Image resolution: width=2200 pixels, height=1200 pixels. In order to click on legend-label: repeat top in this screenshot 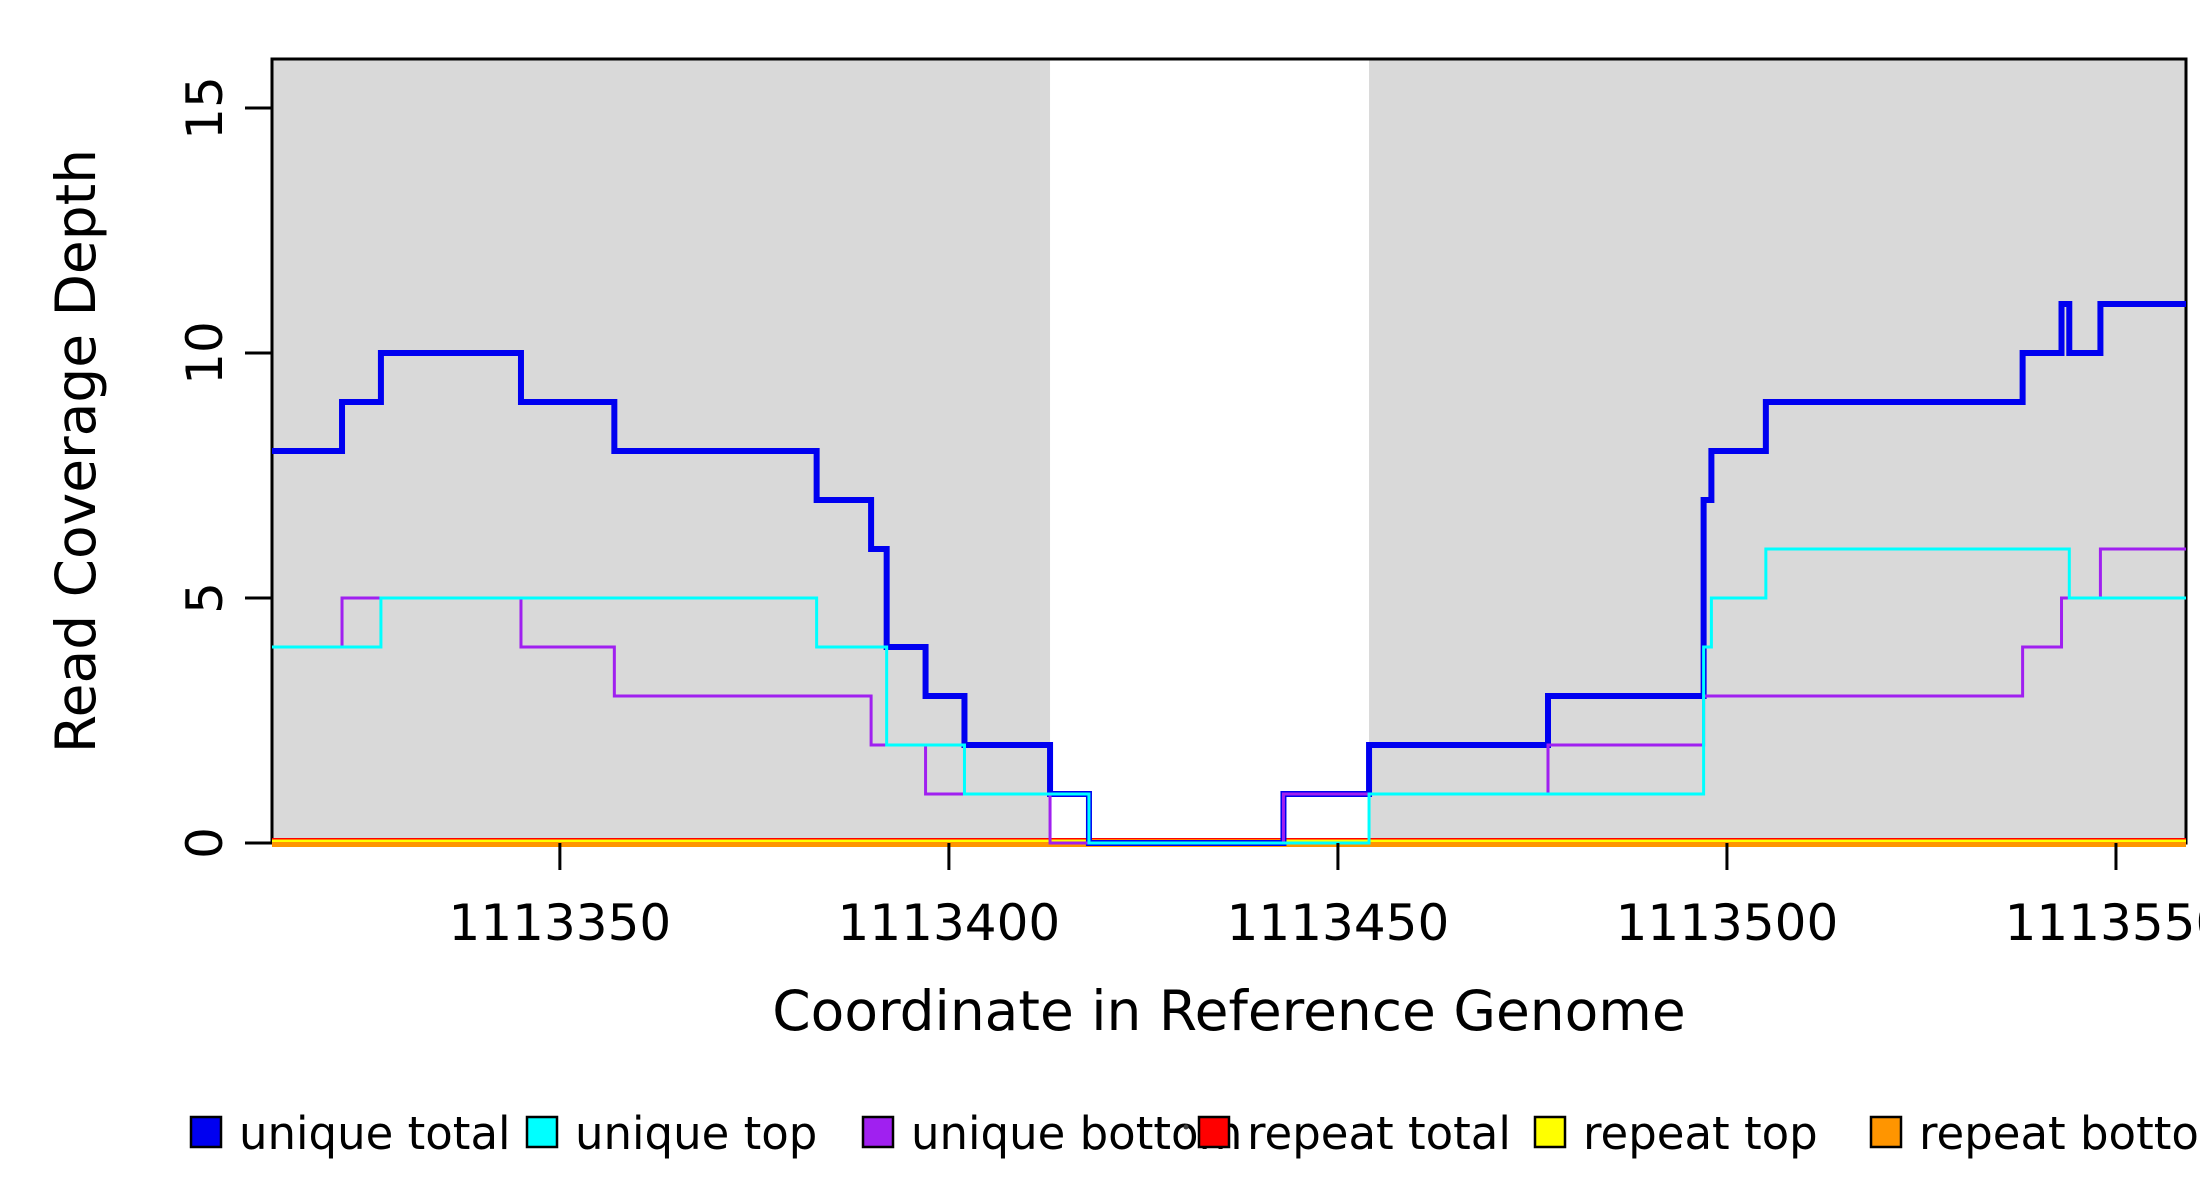, I will do `click(1700, 1133)`.